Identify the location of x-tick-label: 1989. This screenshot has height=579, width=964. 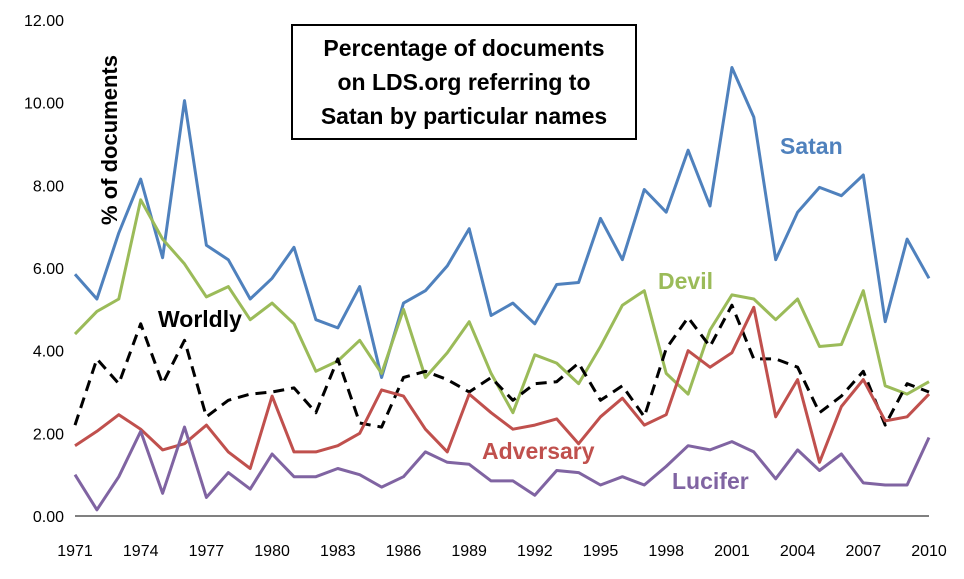
(469, 551).